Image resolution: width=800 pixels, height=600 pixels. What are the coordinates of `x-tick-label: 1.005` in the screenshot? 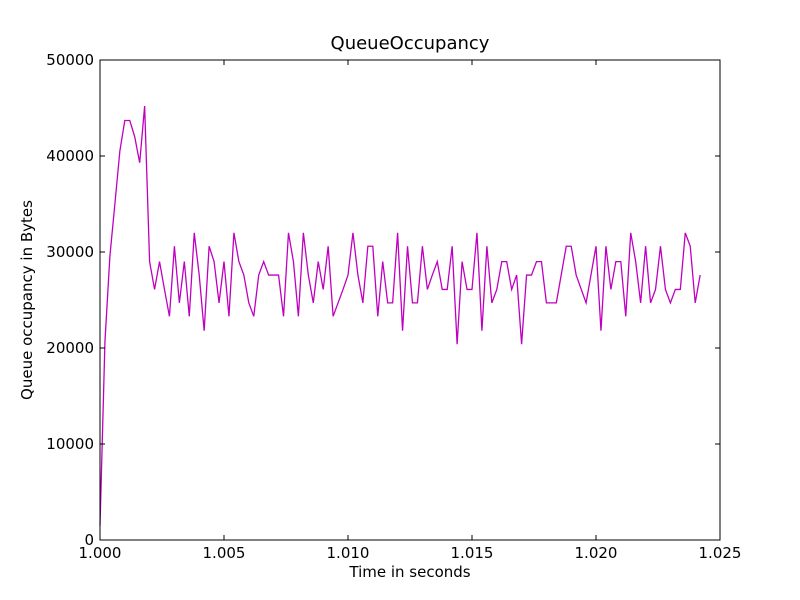 It's located at (224, 553).